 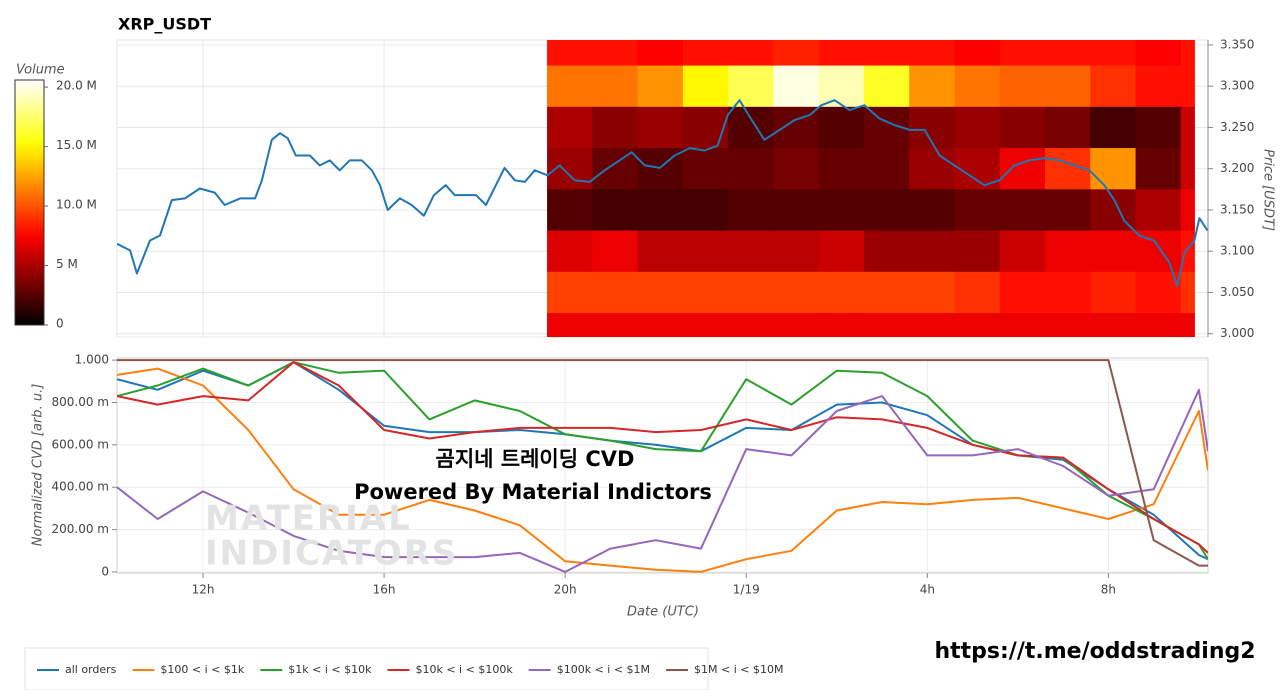 I want to click on legend-label: $100k < i < $1M, so click(x=603, y=669).